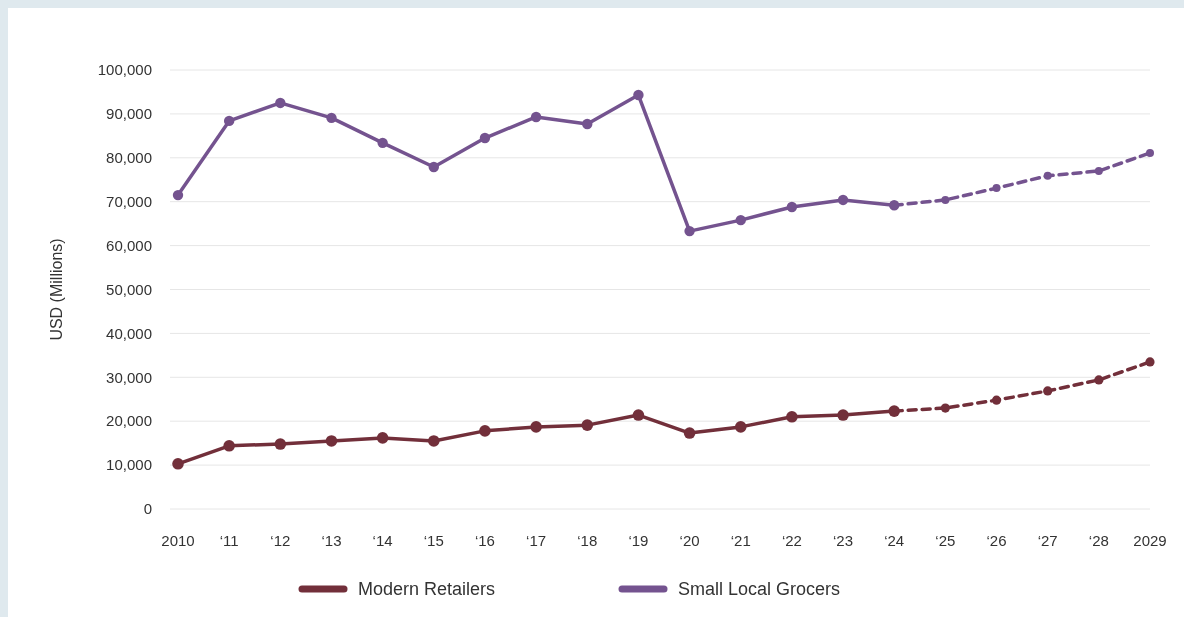 The height and width of the screenshot is (617, 1184). I want to click on x-tick-label: 2029, so click(1150, 540).